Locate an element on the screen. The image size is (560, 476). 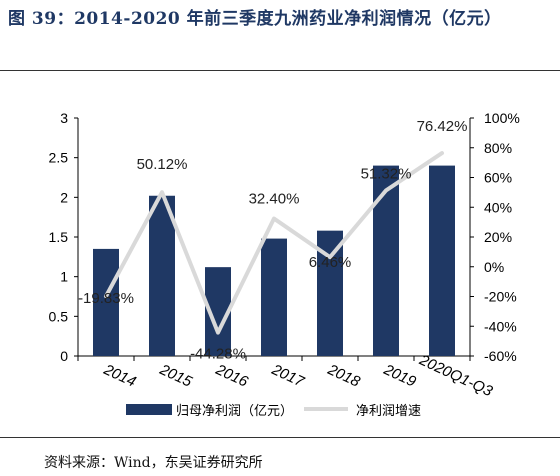
legend-bar-label: 归母净利润（亿元） is located at coordinates (234, 410).